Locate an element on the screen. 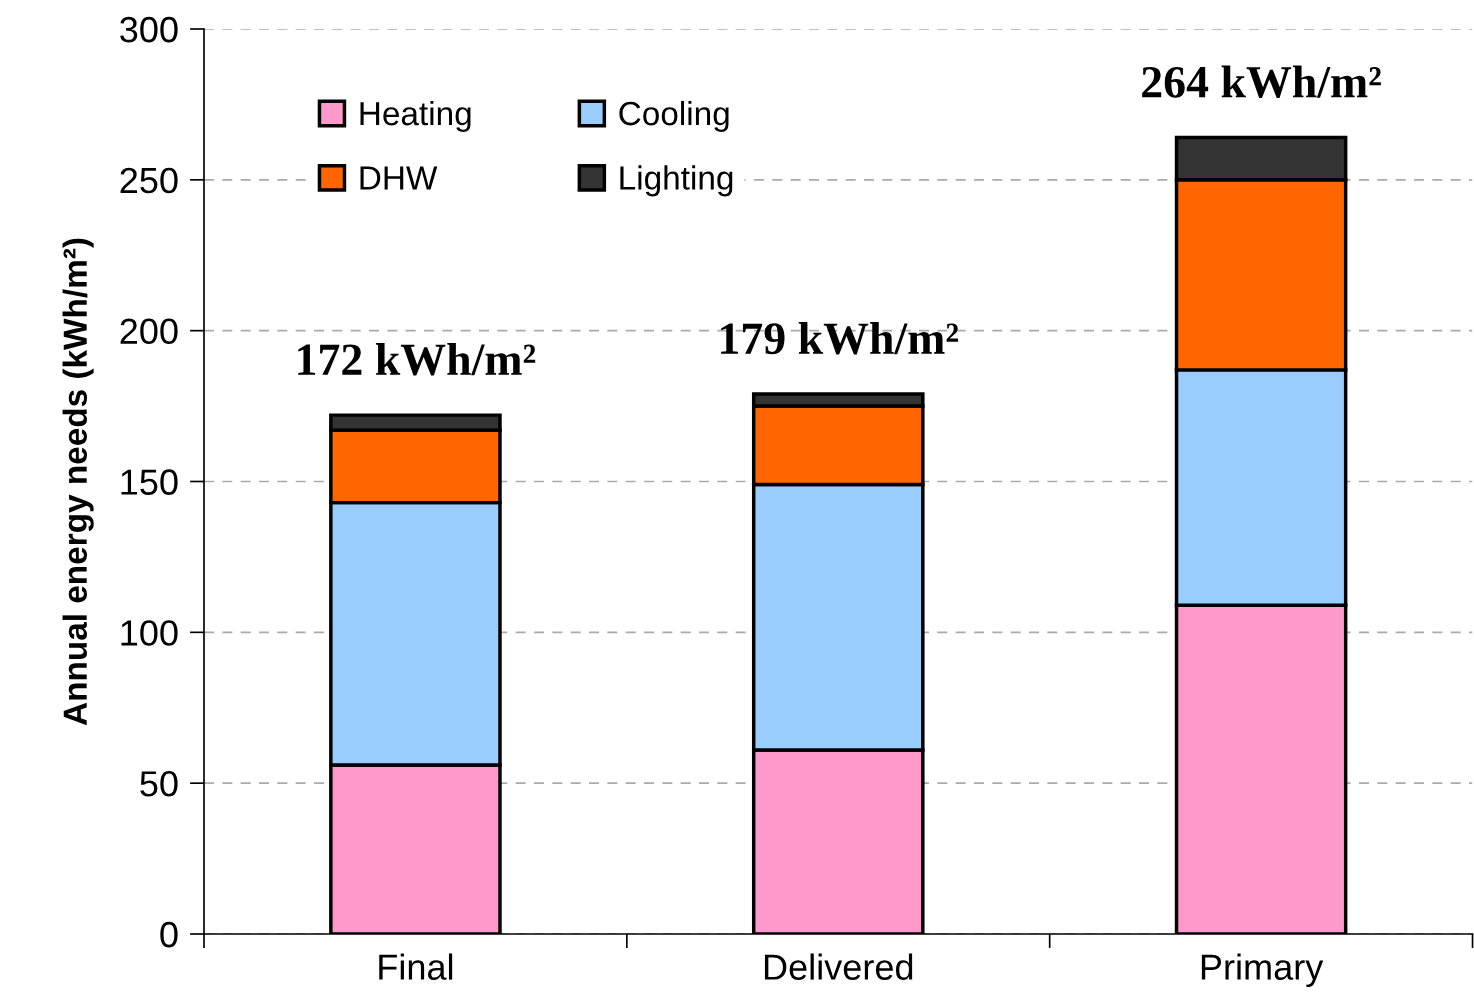 Image resolution: width=1474 pixels, height=1006 pixels. legend-label: Heating is located at coordinates (415, 116).